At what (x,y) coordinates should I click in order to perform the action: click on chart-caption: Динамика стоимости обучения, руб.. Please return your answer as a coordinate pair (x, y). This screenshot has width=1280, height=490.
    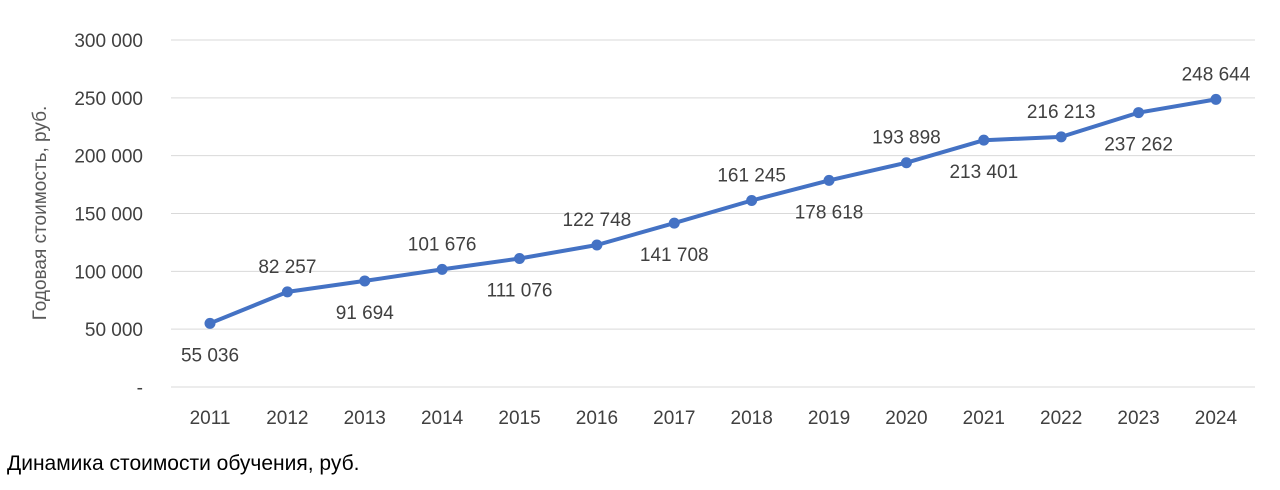
    Looking at the image, I should click on (183, 463).